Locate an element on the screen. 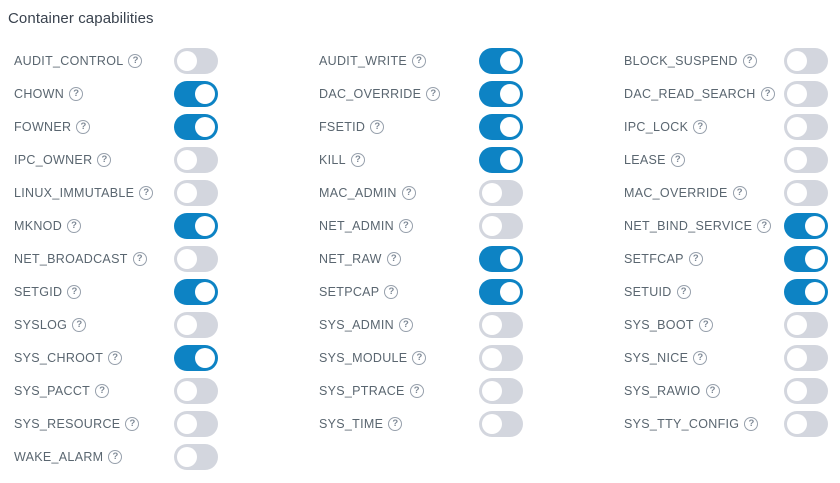  capability-label: MKNOD is located at coordinates (38, 226).